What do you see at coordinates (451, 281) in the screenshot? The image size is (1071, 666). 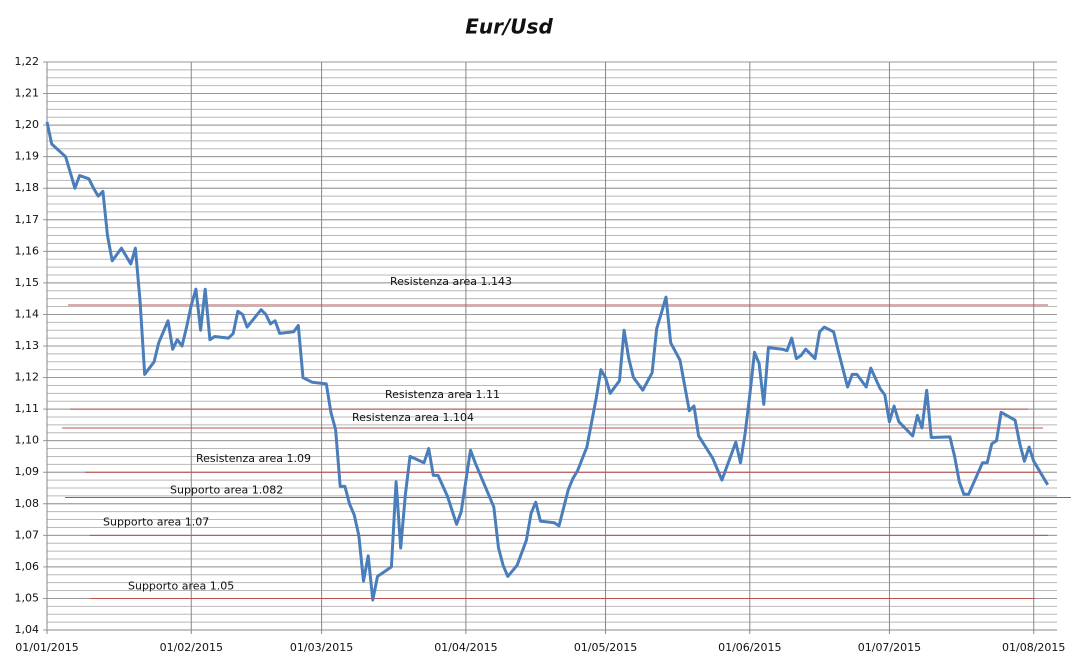 I see `annotation-label: Resistenza area 1.143` at bounding box center [451, 281].